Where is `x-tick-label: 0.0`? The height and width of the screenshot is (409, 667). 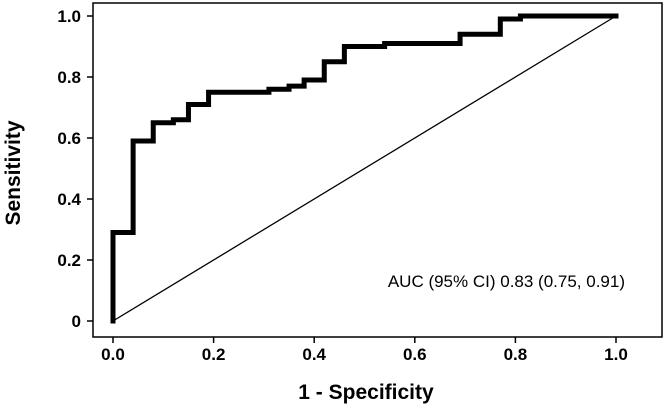 x-tick-label: 0.0 is located at coordinates (113, 354).